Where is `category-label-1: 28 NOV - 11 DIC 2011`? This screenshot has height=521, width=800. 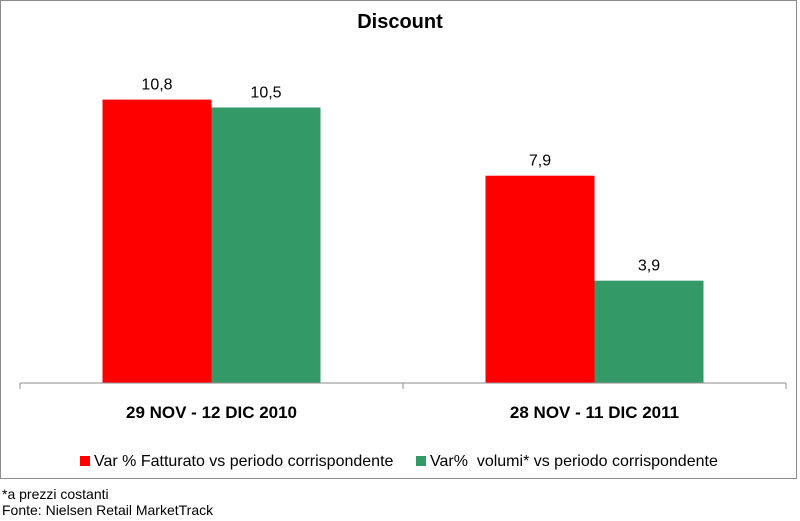 category-label-1: 28 NOV - 11 DIC 2011 is located at coordinates (594, 412).